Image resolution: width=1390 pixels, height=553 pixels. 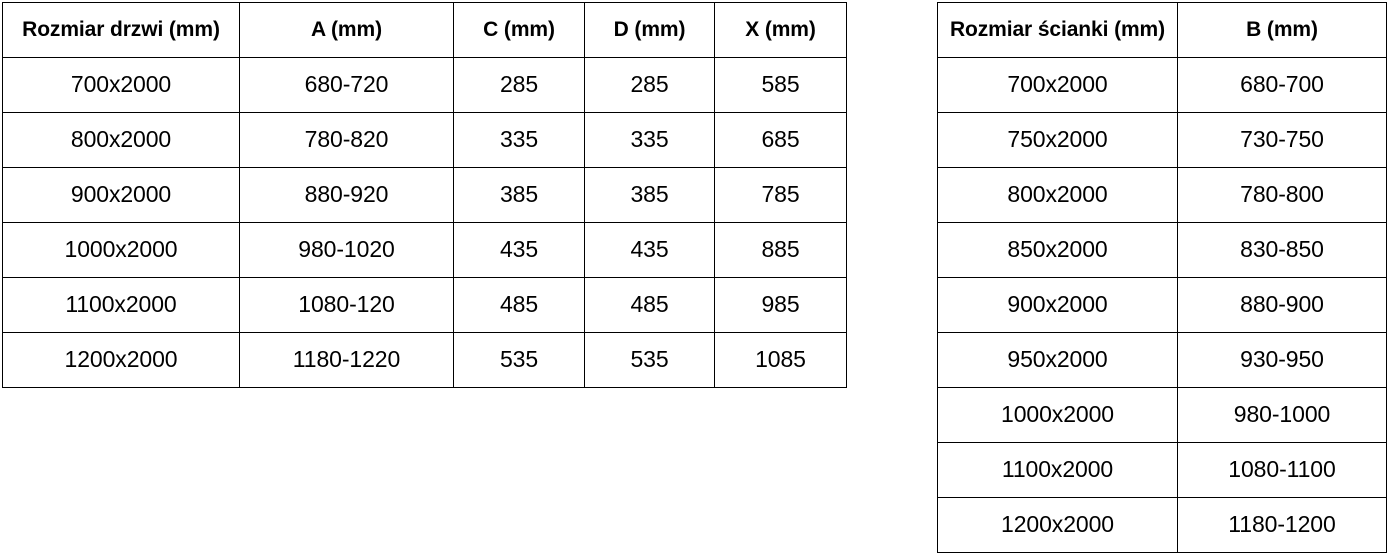 I want to click on cell-d: 335, so click(x=649, y=140).